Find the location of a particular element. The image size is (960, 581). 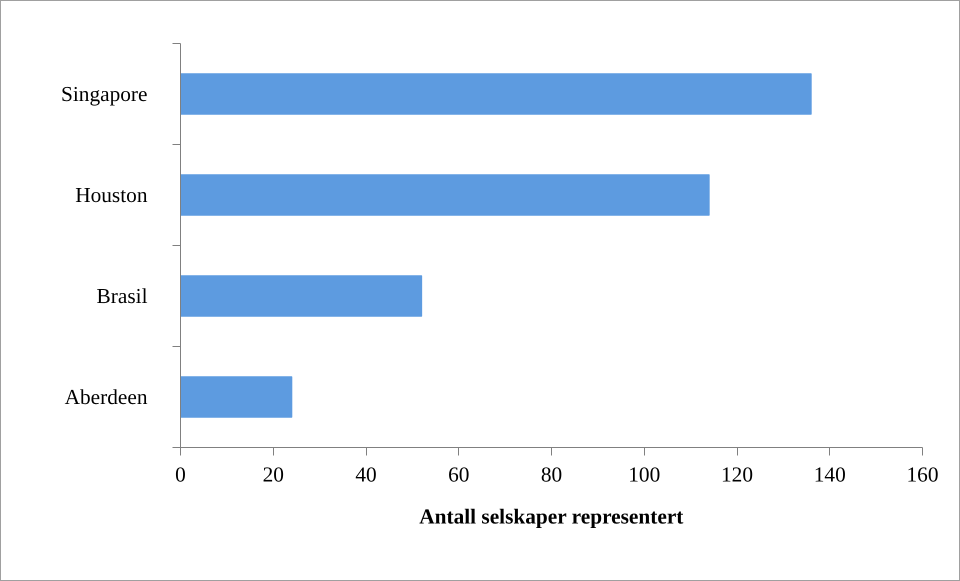

x-tick-label: 20 is located at coordinates (273, 474).